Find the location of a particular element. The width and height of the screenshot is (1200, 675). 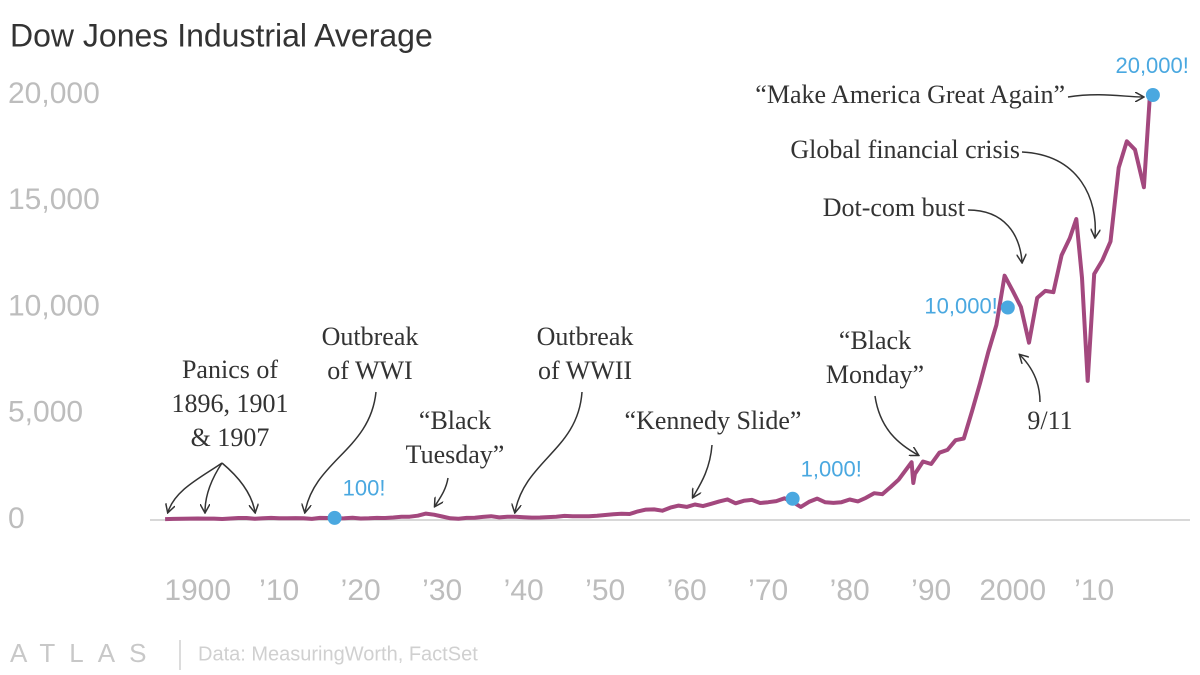

x-tick-label: ’20 is located at coordinates (361, 590).